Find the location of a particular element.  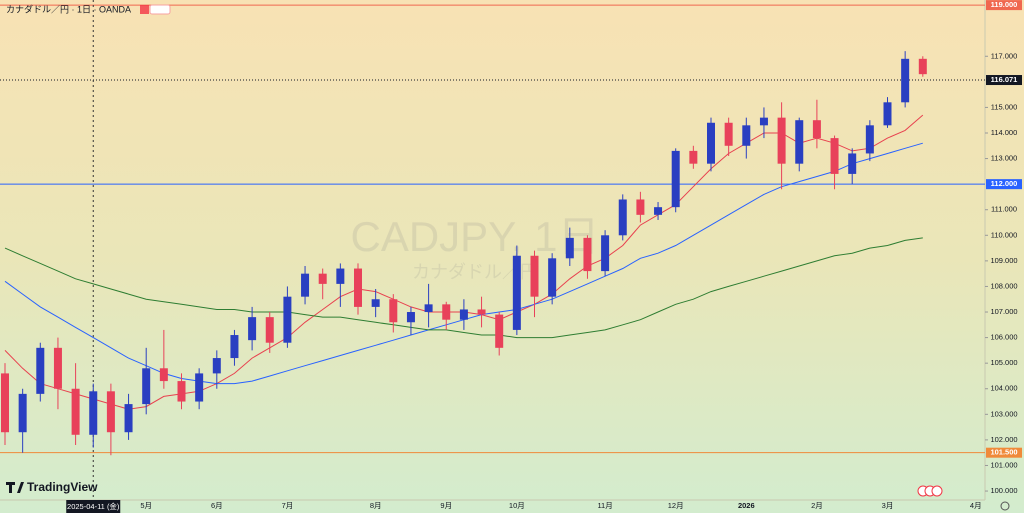

y-tick-label: 110.000 is located at coordinates (1004, 234).